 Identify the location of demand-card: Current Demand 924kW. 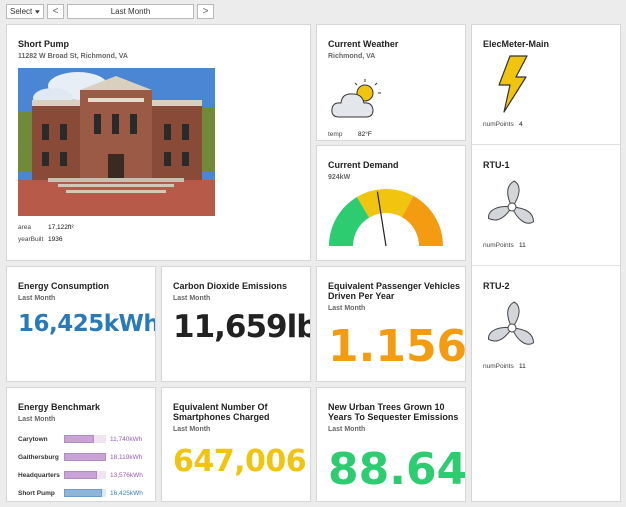
(391, 203).